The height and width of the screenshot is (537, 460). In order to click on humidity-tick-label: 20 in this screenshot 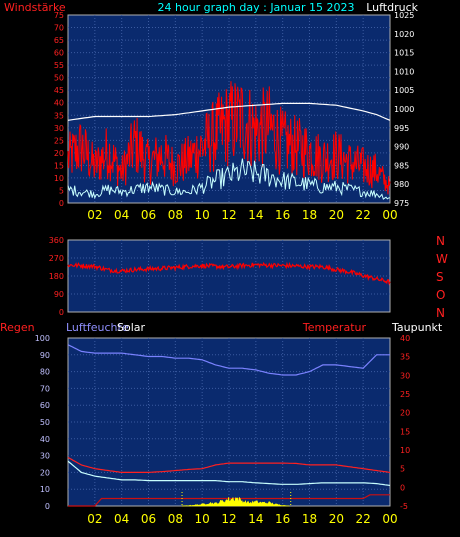, I will do `click(45, 472)`.